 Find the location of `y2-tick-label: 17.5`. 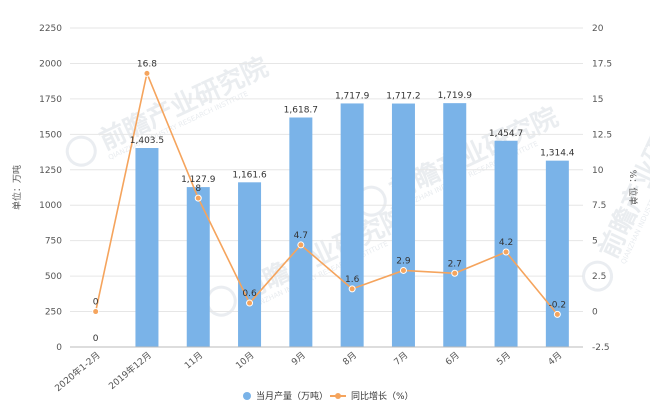

y2-tick-label: 17.5 is located at coordinates (602, 64).